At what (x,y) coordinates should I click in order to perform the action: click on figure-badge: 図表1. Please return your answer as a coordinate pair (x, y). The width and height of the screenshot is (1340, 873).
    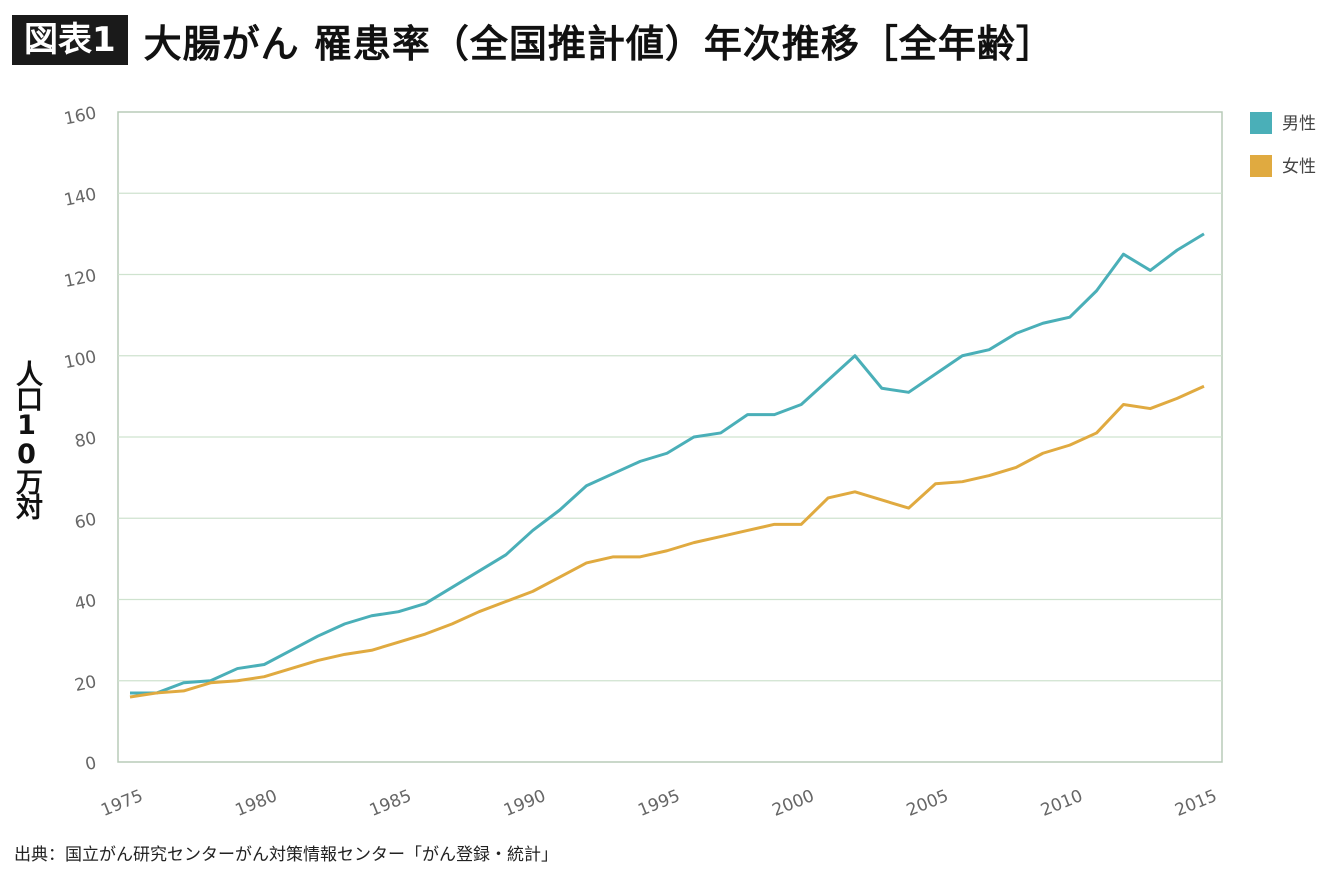
    Looking at the image, I should click on (70, 40).